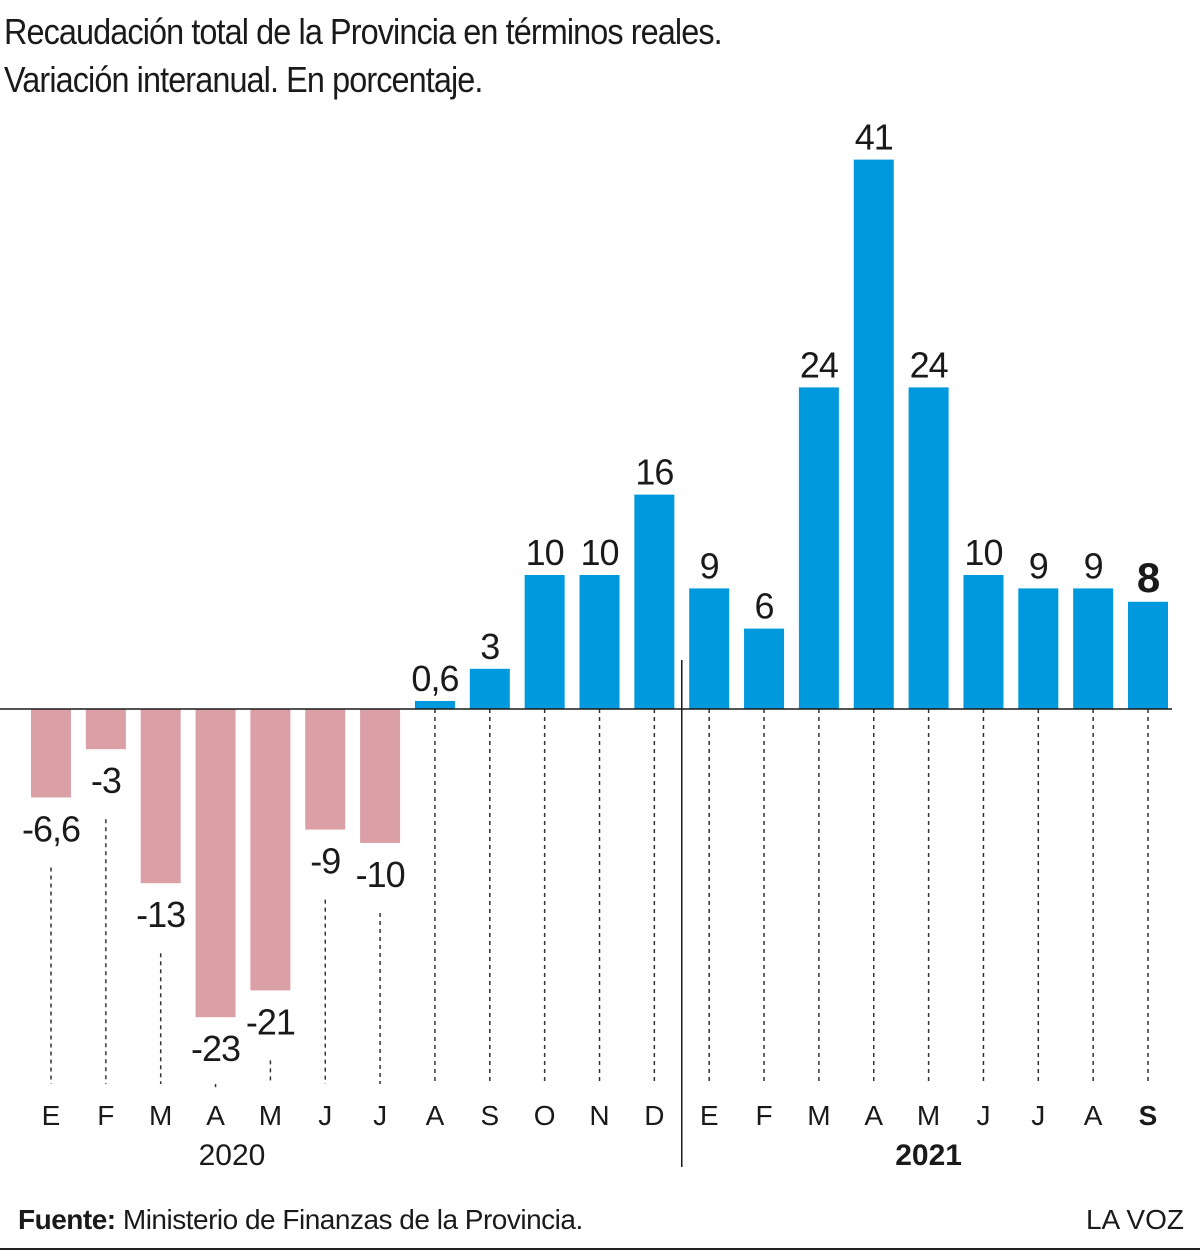 The height and width of the screenshot is (1256, 1200). I want to click on x-tick-label: N, so click(599, 1115).